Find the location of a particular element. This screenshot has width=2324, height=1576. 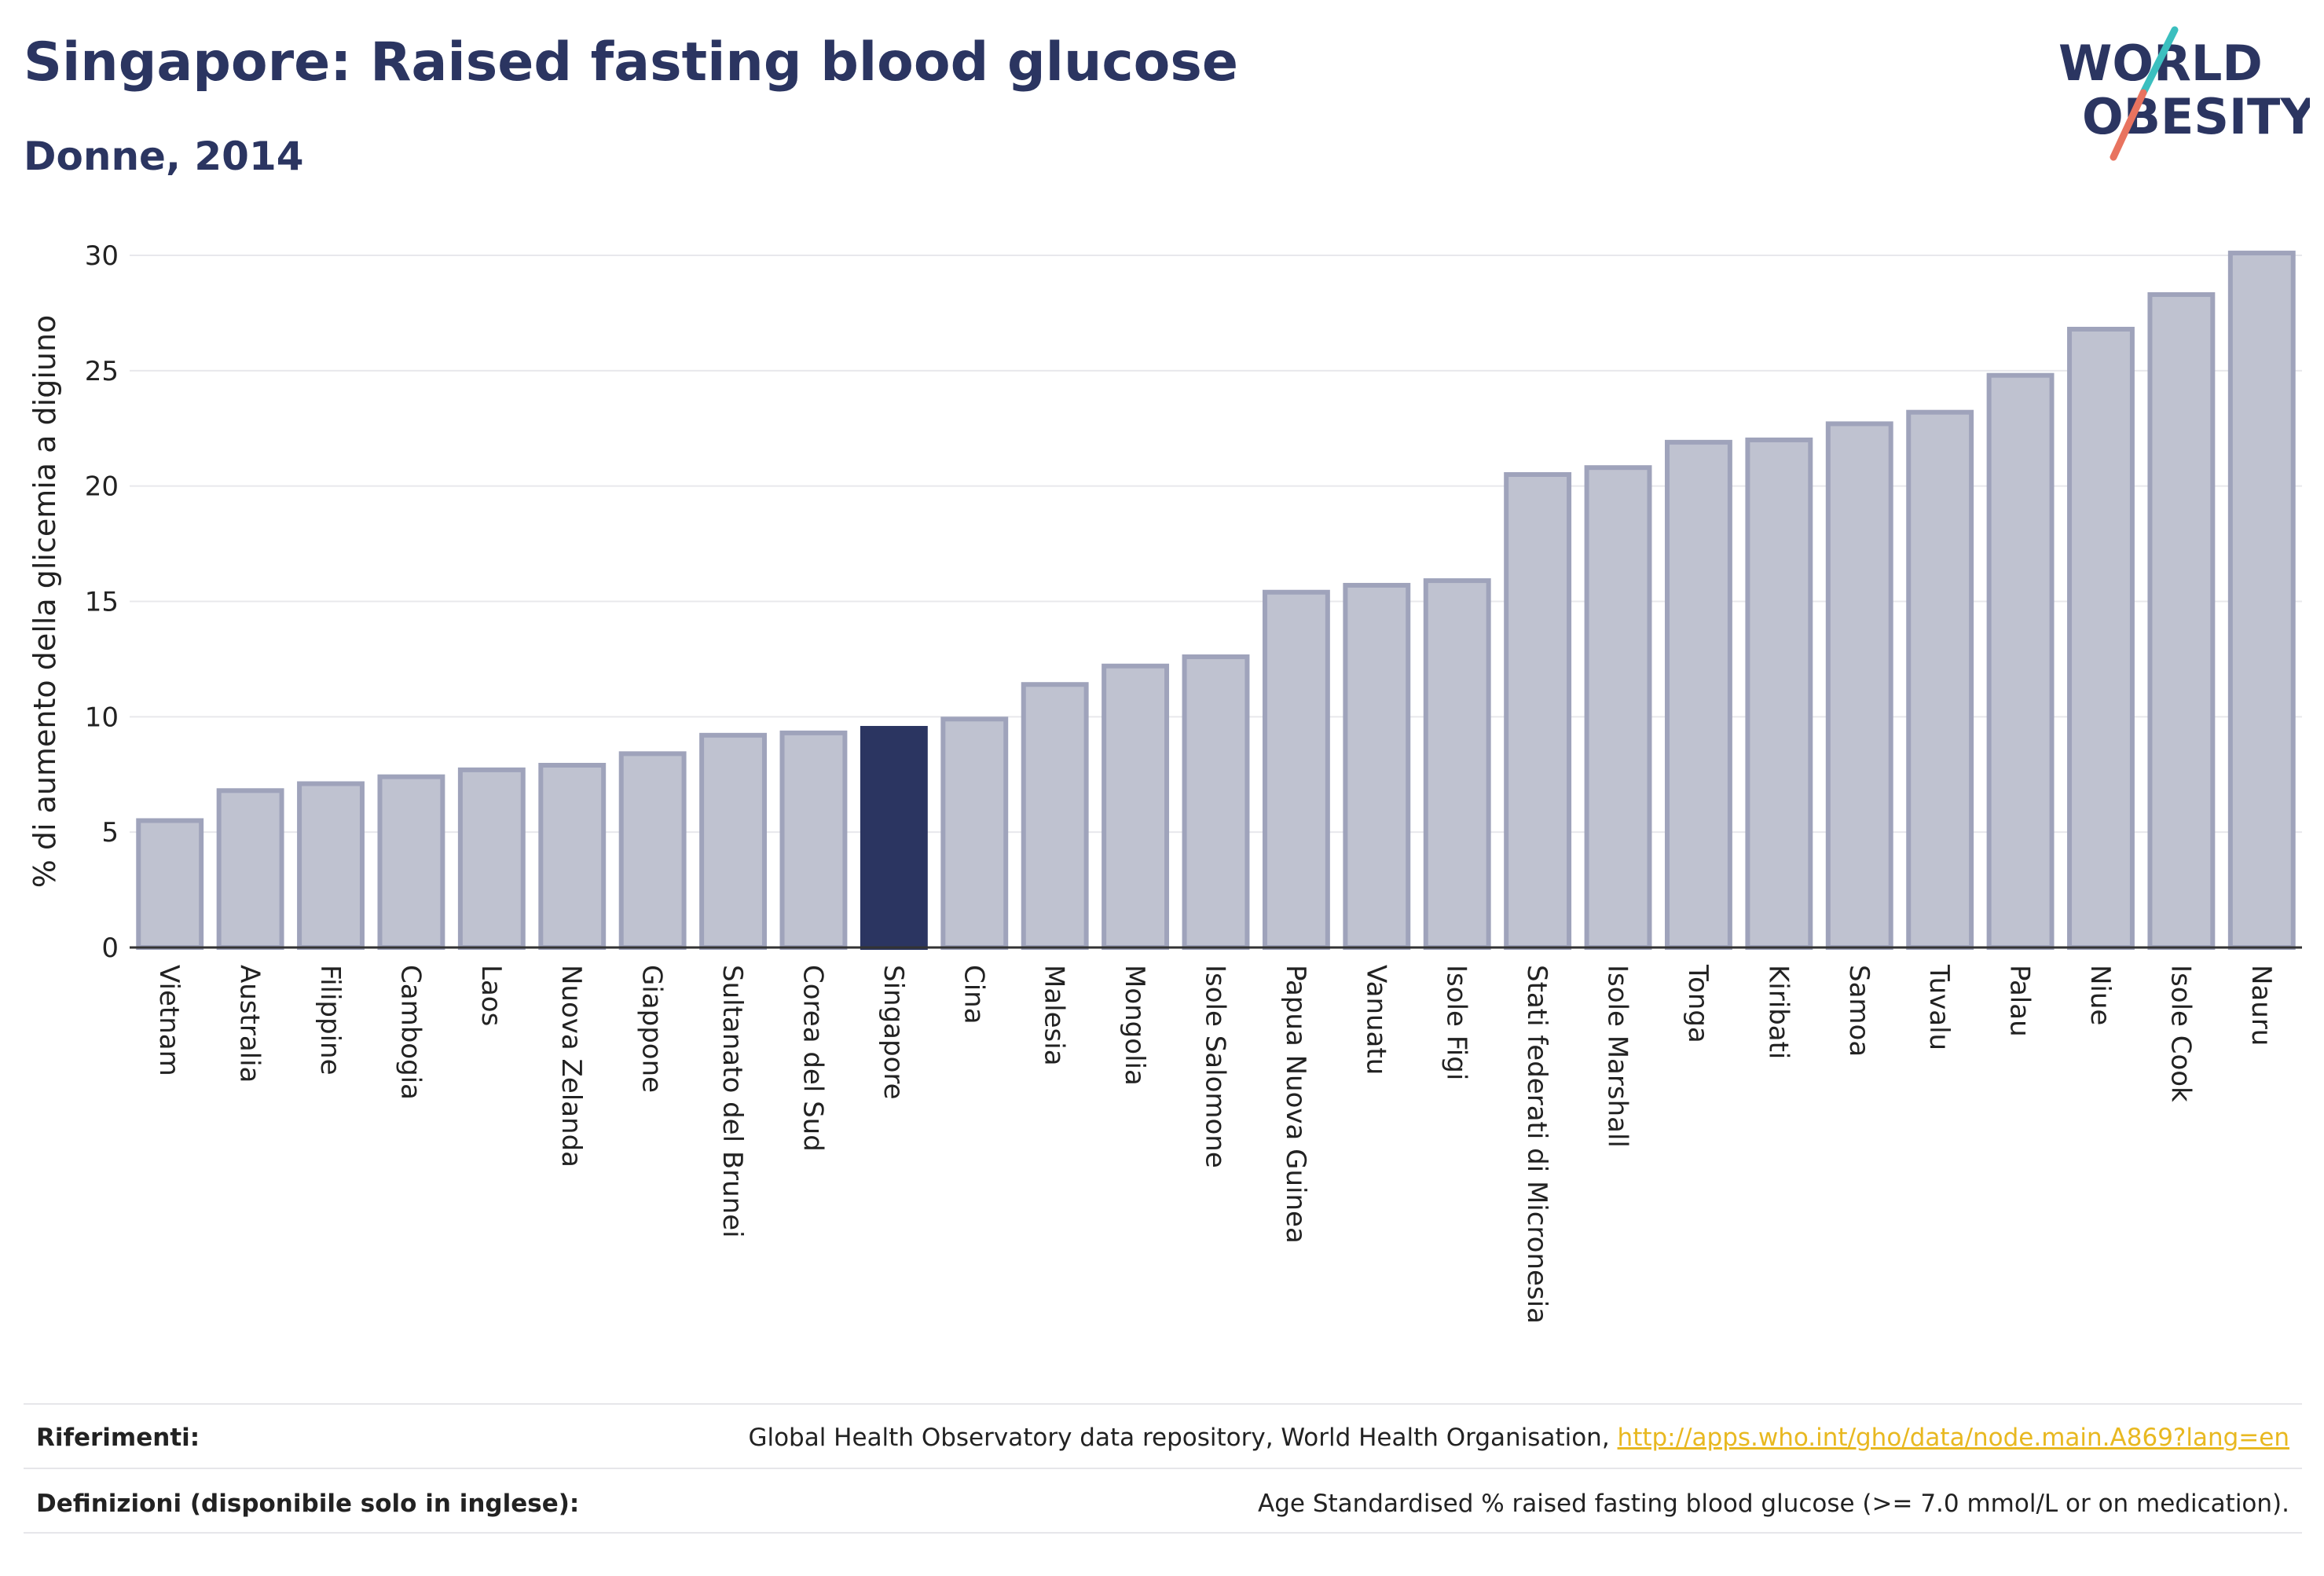

bar-corea-del-sud is located at coordinates (813, 840).